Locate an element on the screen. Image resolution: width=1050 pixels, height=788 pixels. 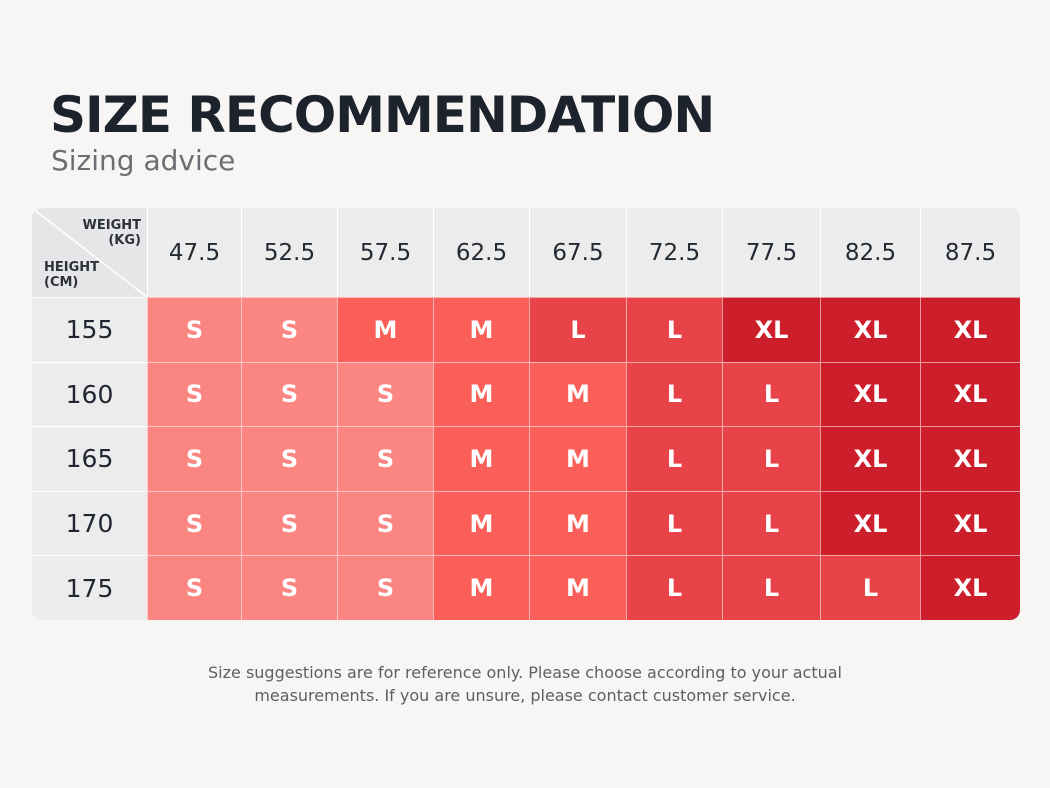
weight-header-cell: 82.5 is located at coordinates (870, 252).